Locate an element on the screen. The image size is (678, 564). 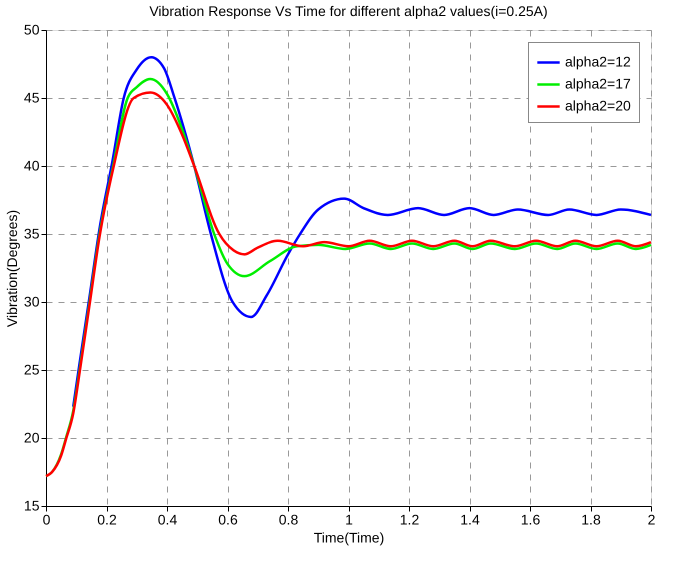
y-tick-label: 20 is located at coordinates (32, 438).